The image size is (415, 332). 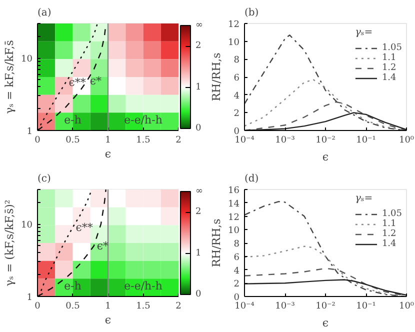 What do you see at coordinates (234, 191) in the screenshot?
I see `y-tick-label: 16` at bounding box center [234, 191].